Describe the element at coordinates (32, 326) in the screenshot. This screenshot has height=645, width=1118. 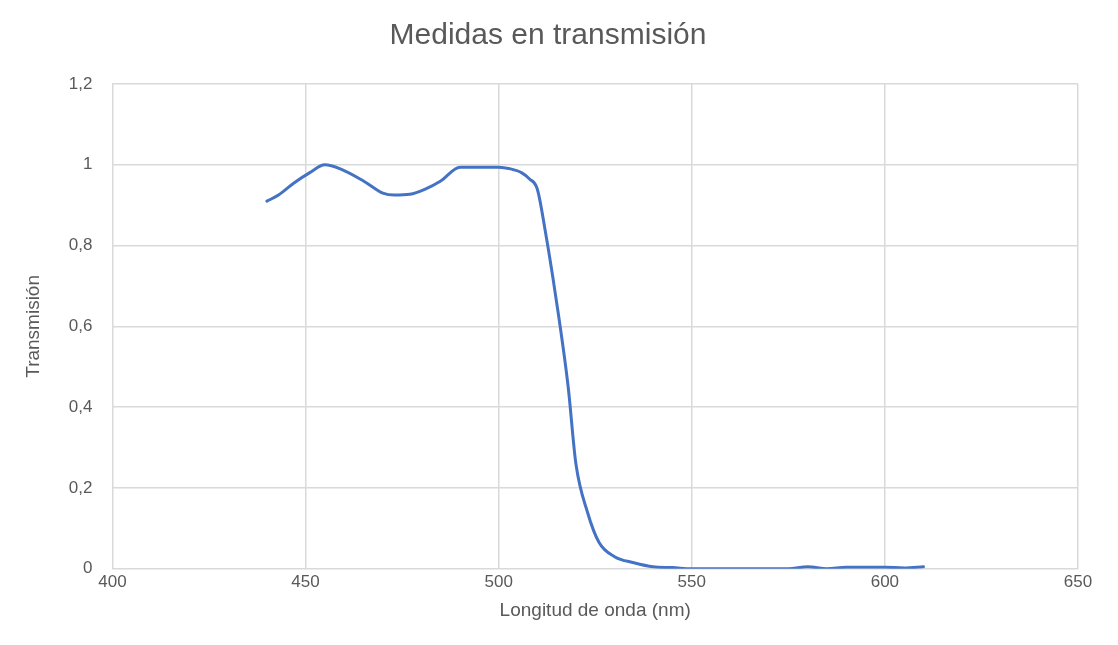
I see `y-axis-title: Transmisión` at that location.